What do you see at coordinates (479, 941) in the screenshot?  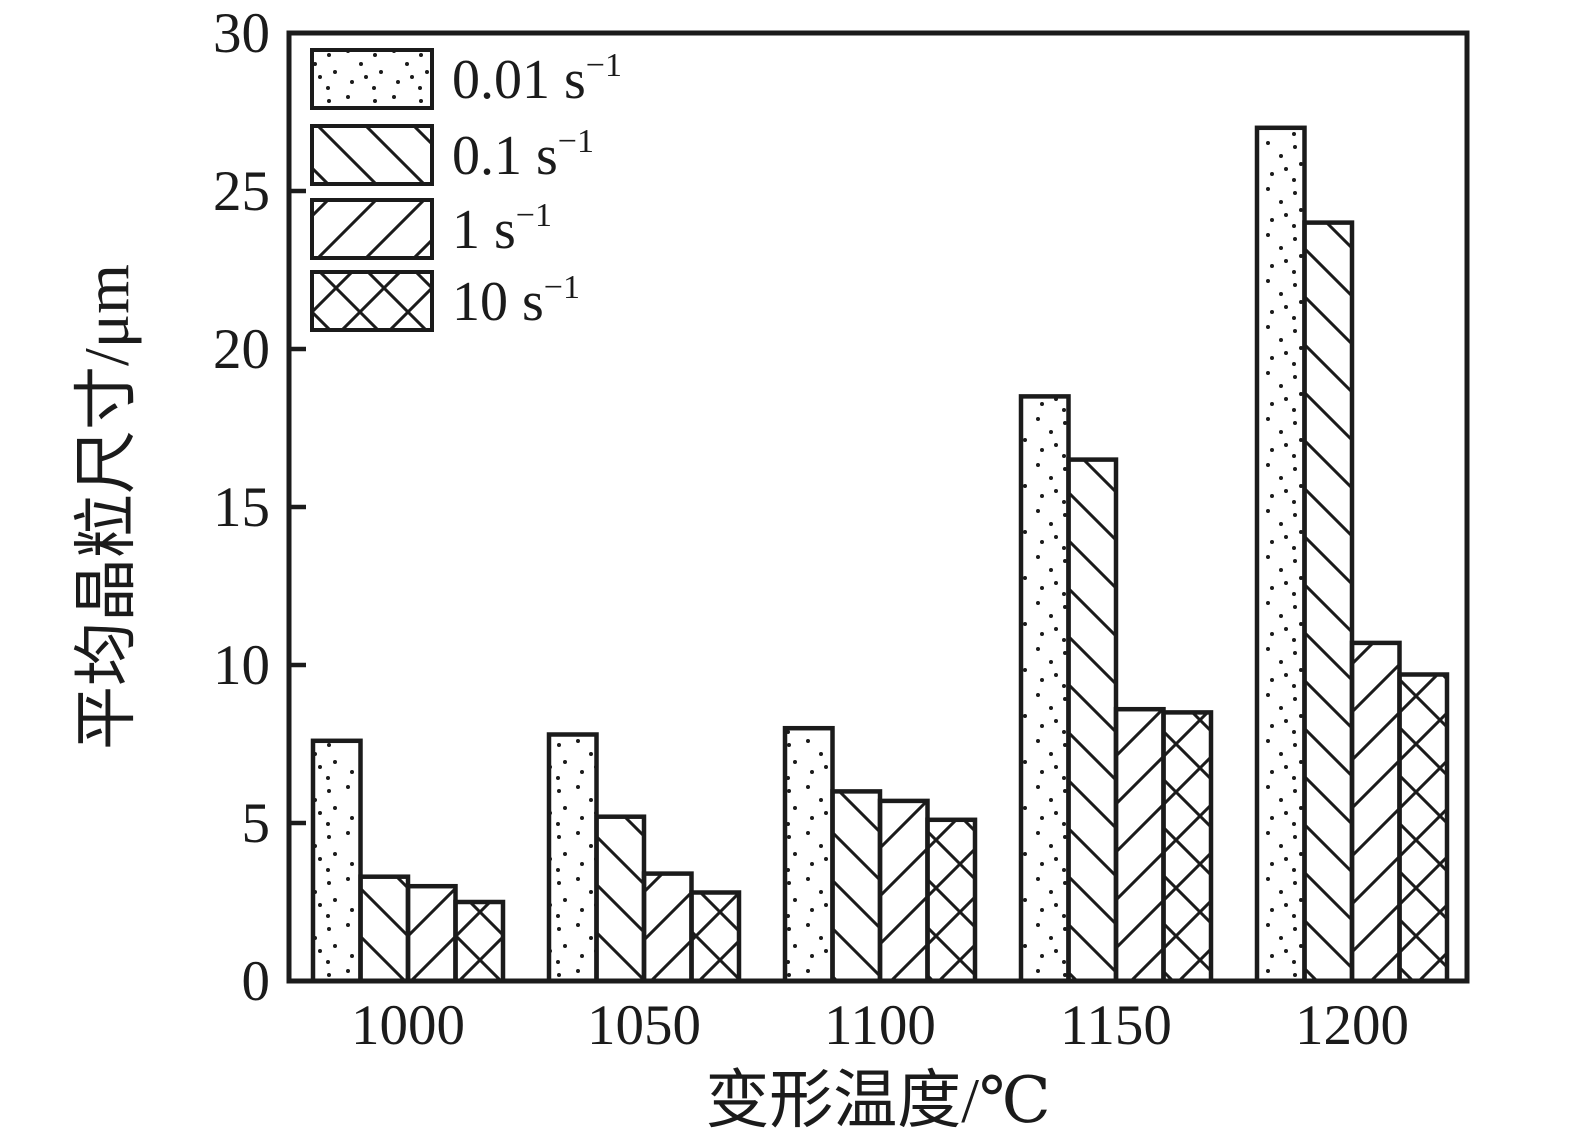 I see `bar-1000-crosshatch` at bounding box center [479, 941].